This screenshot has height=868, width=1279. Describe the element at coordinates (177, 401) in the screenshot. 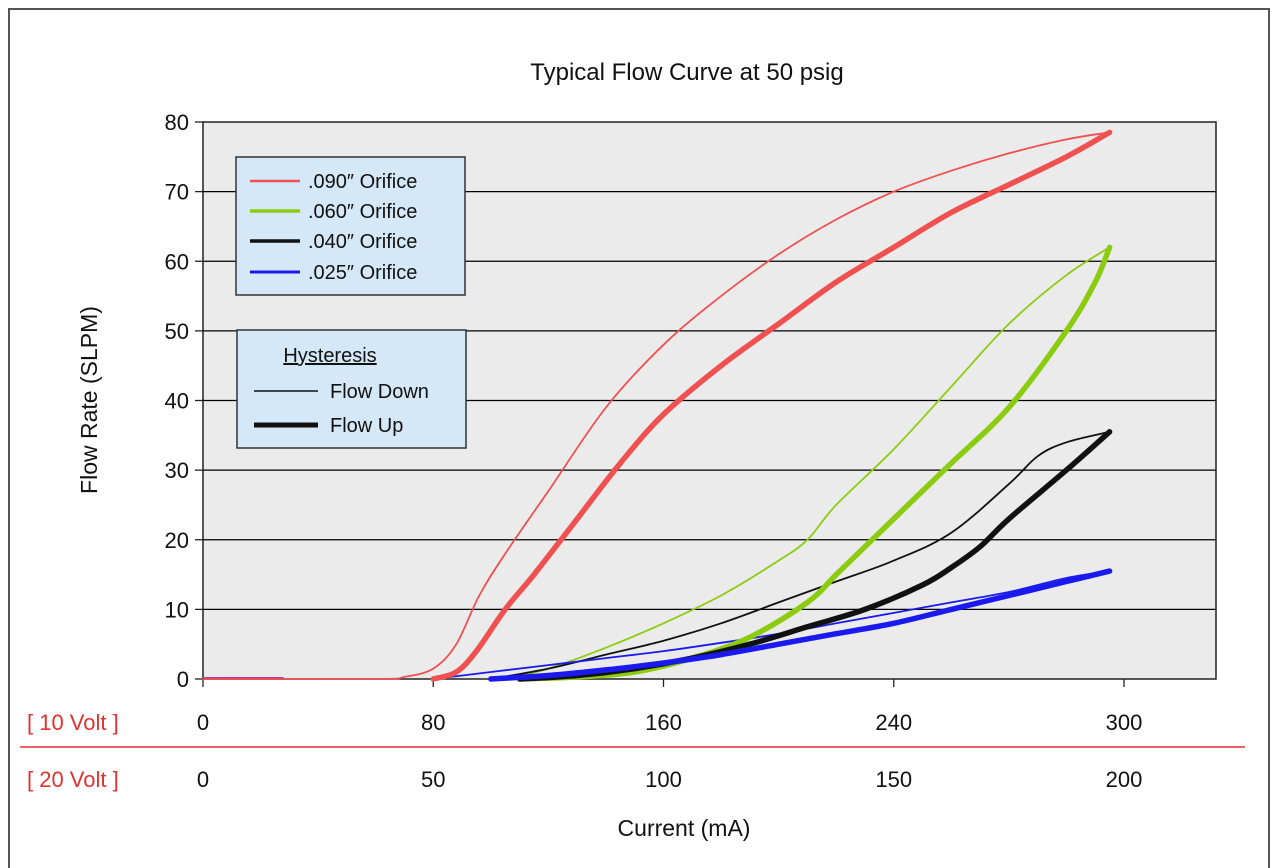

I see `y-tick-label: 40` at that location.